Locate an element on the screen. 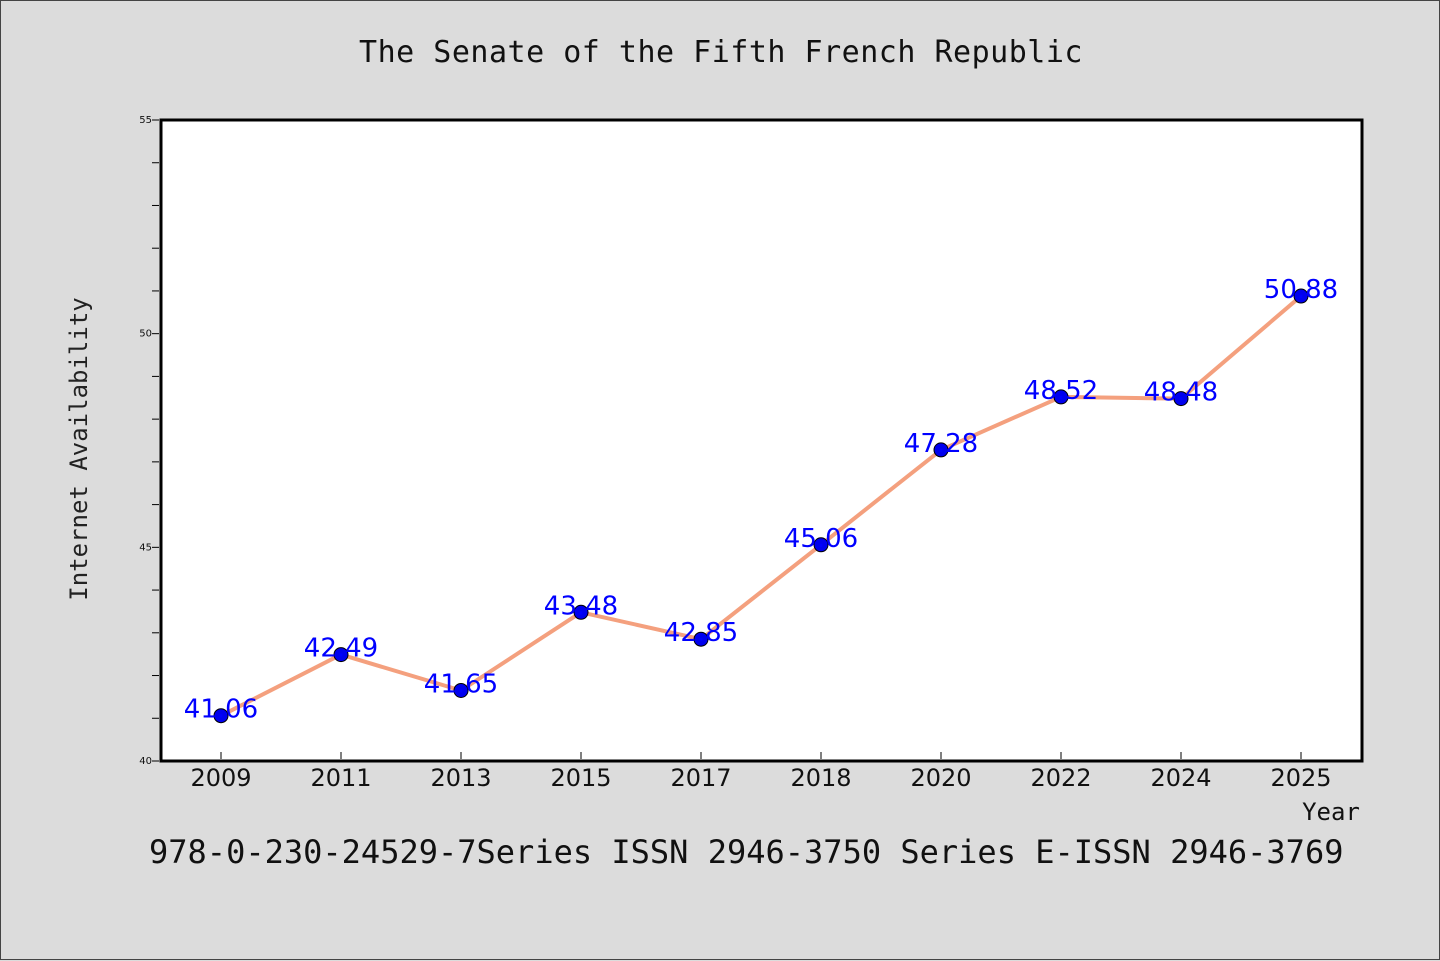  y-tick-label: 45 is located at coordinates (145, 547).